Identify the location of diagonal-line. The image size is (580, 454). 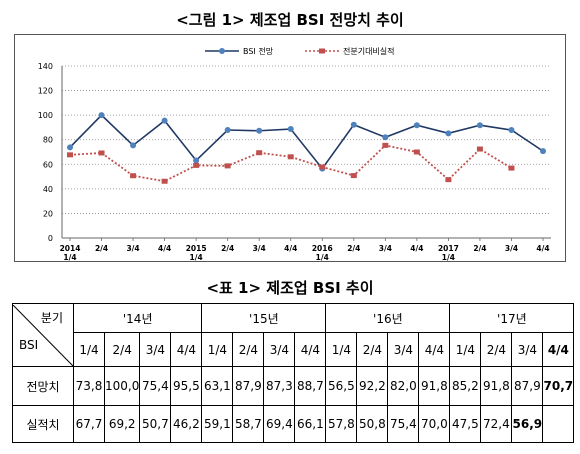
(43, 335).